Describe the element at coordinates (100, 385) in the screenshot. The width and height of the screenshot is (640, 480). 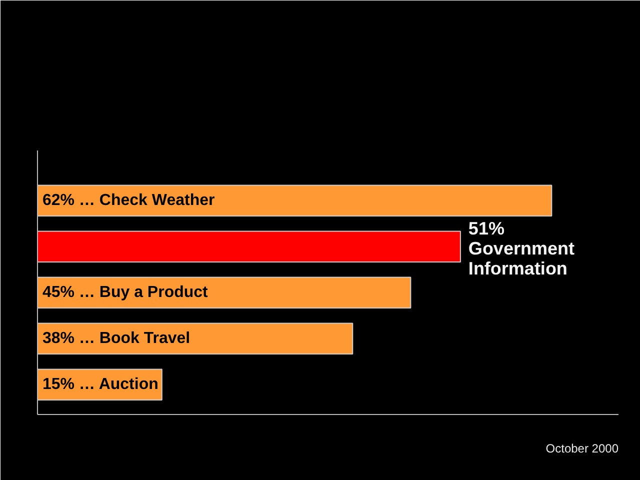
I see `data-label: 15% … Auction` at that location.